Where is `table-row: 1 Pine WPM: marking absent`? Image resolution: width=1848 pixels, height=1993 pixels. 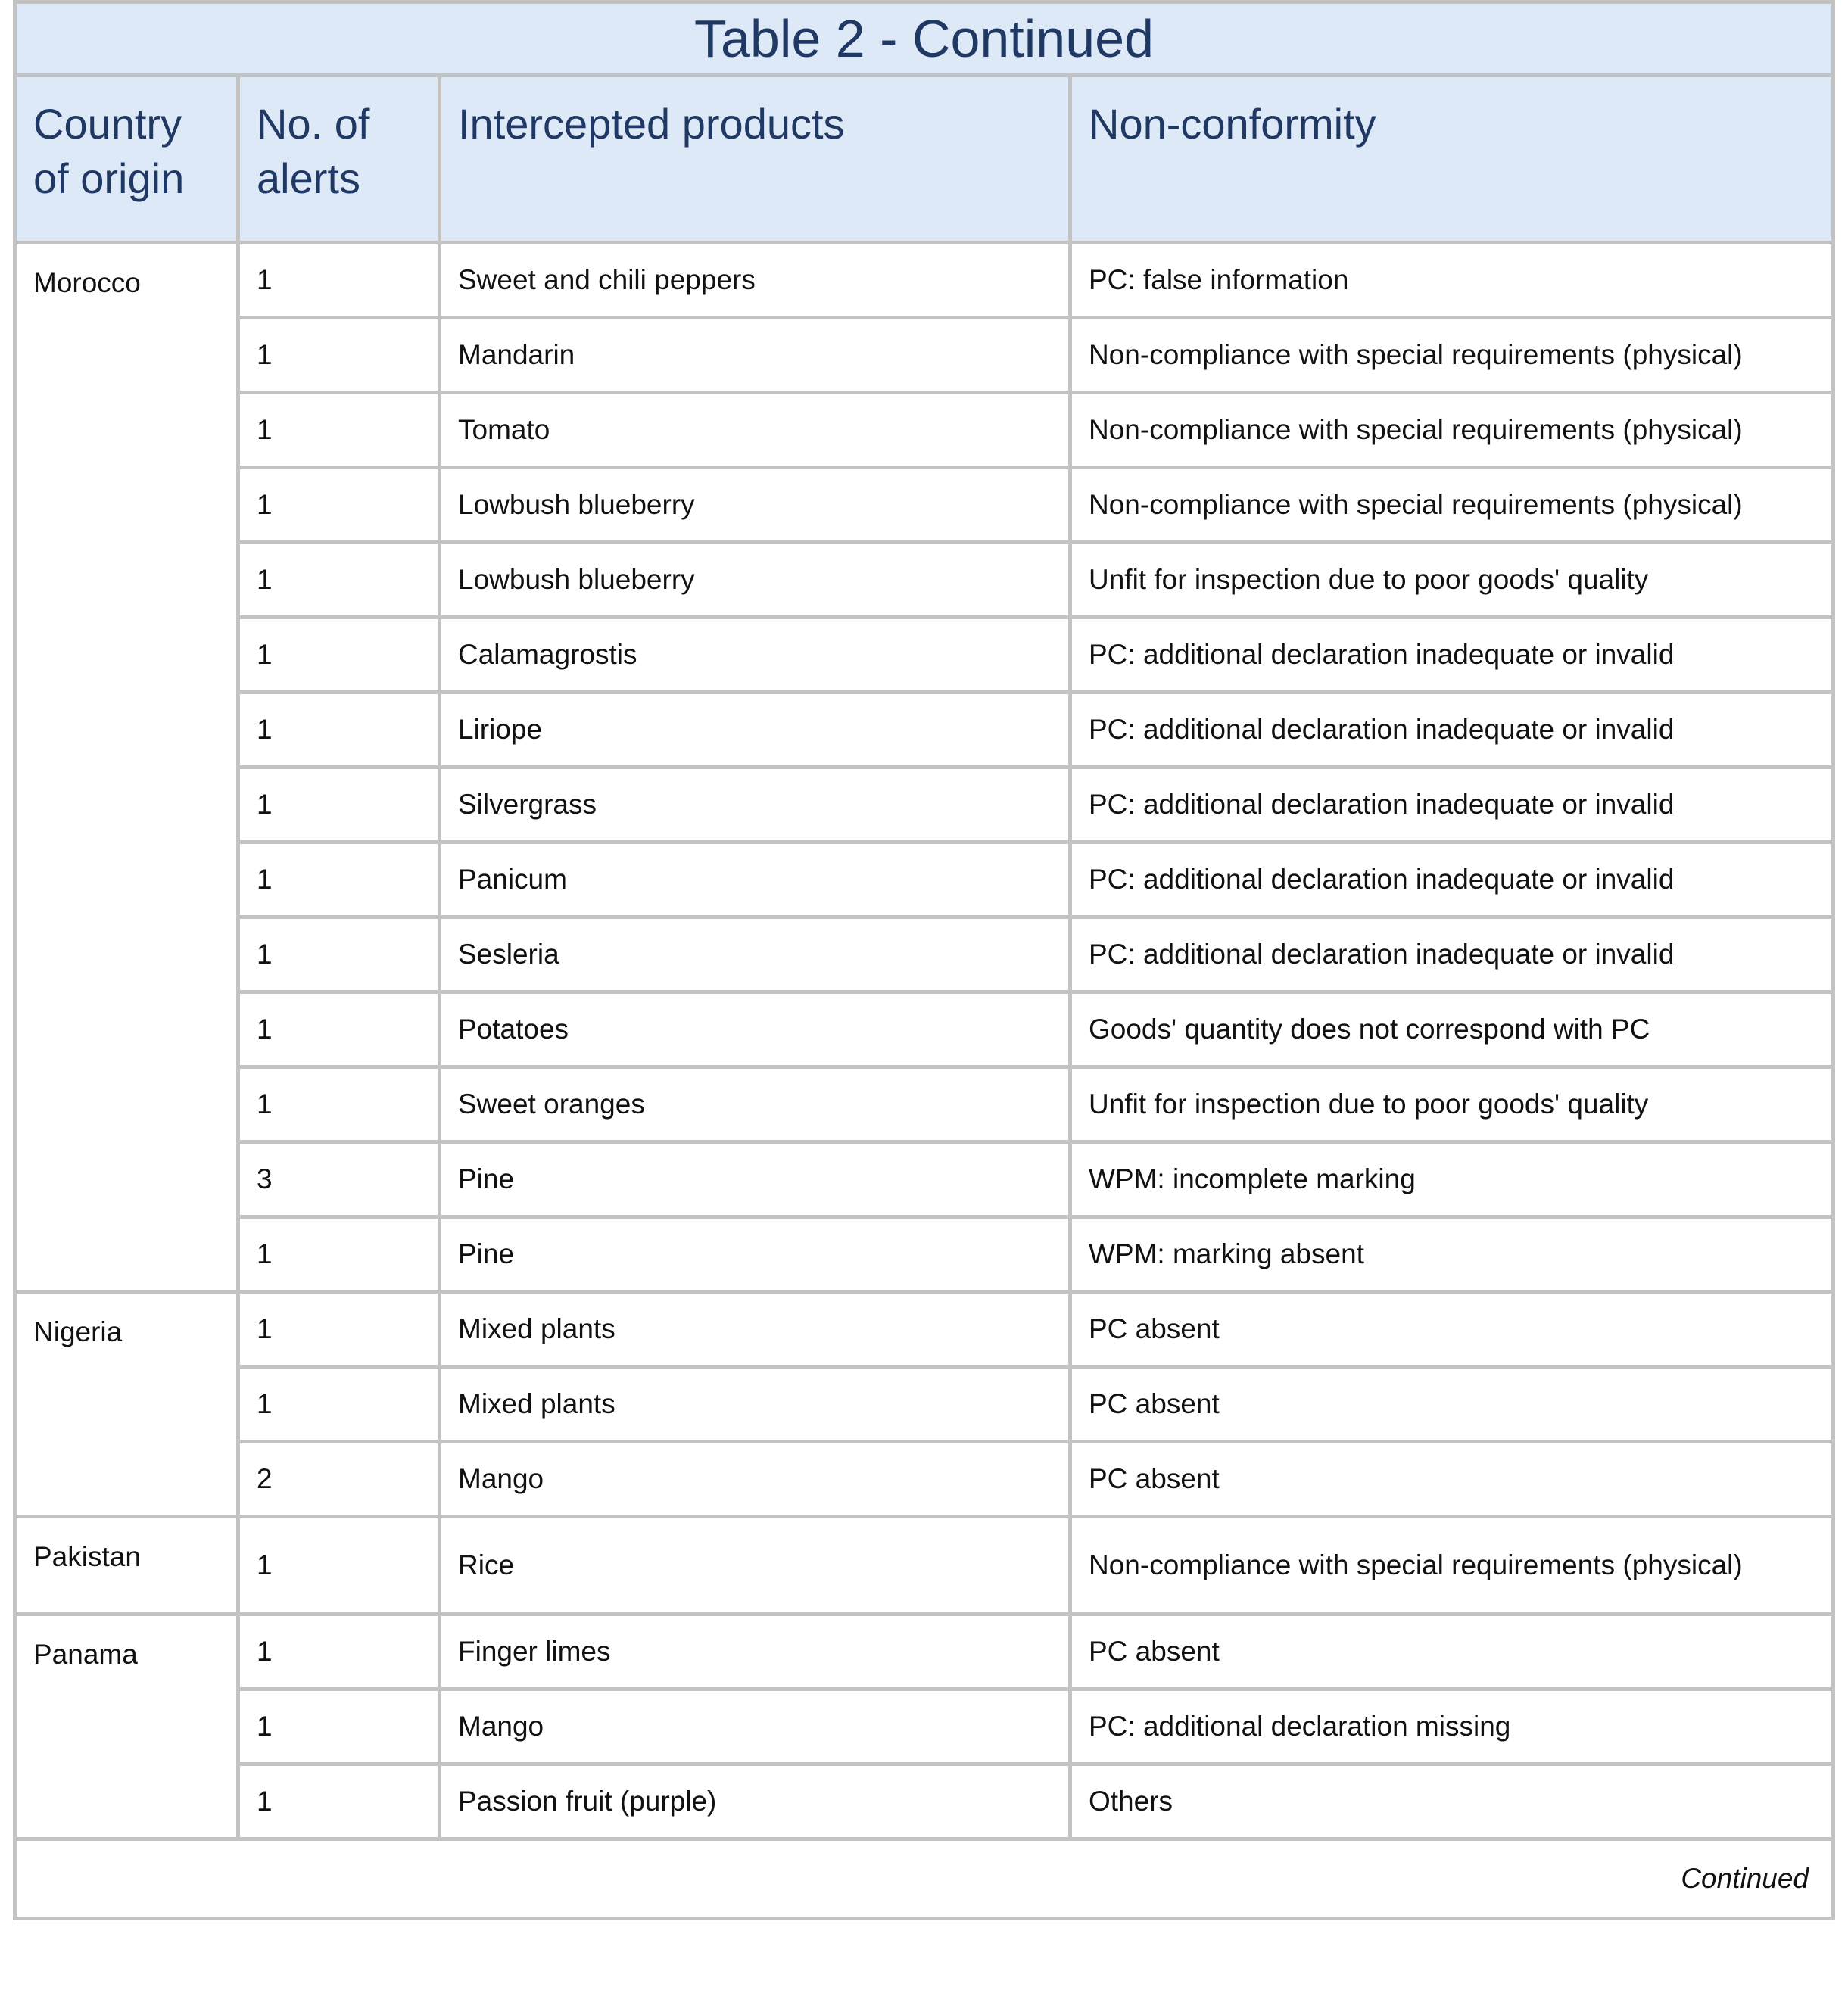
table-row: 1 Pine WPM: marking absent is located at coordinates (925, 1254).